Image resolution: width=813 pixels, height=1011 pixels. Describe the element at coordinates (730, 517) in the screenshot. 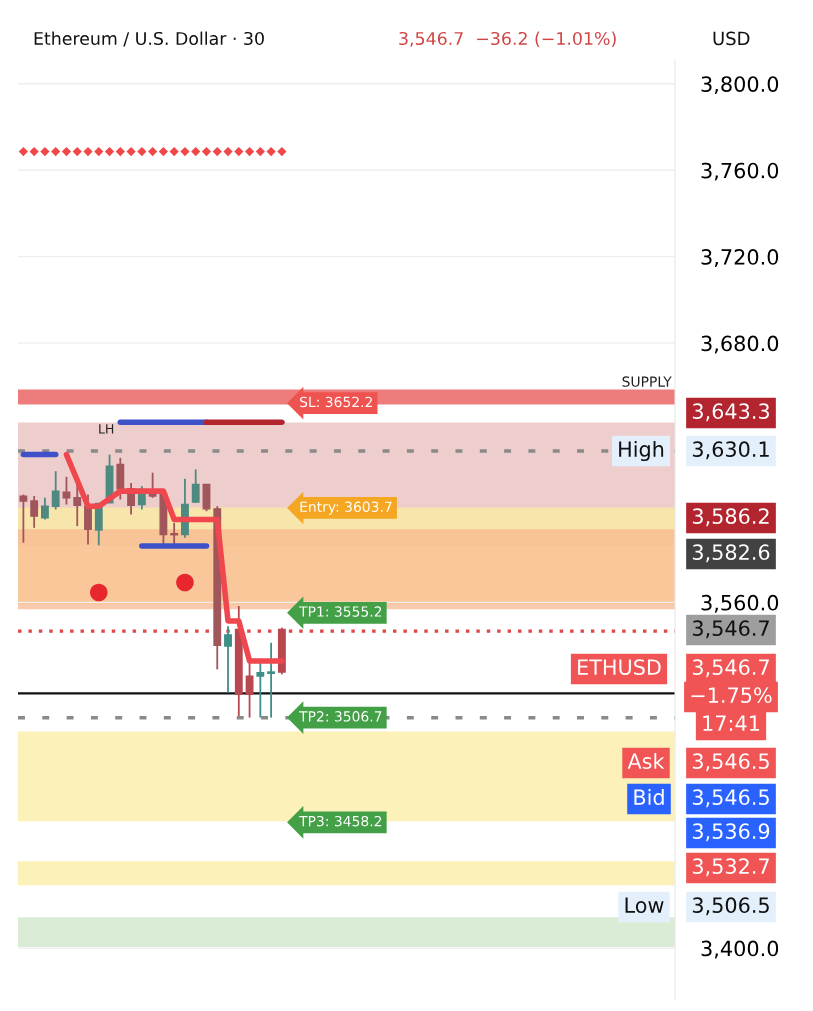

I see `text: 3,586.2` at that location.